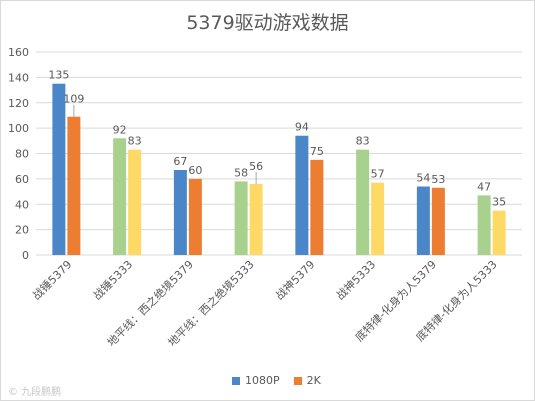 The width and height of the screenshot is (535, 401). Describe the element at coordinates (22, 154) in the screenshot. I see `y-tick-label: 80` at that location.